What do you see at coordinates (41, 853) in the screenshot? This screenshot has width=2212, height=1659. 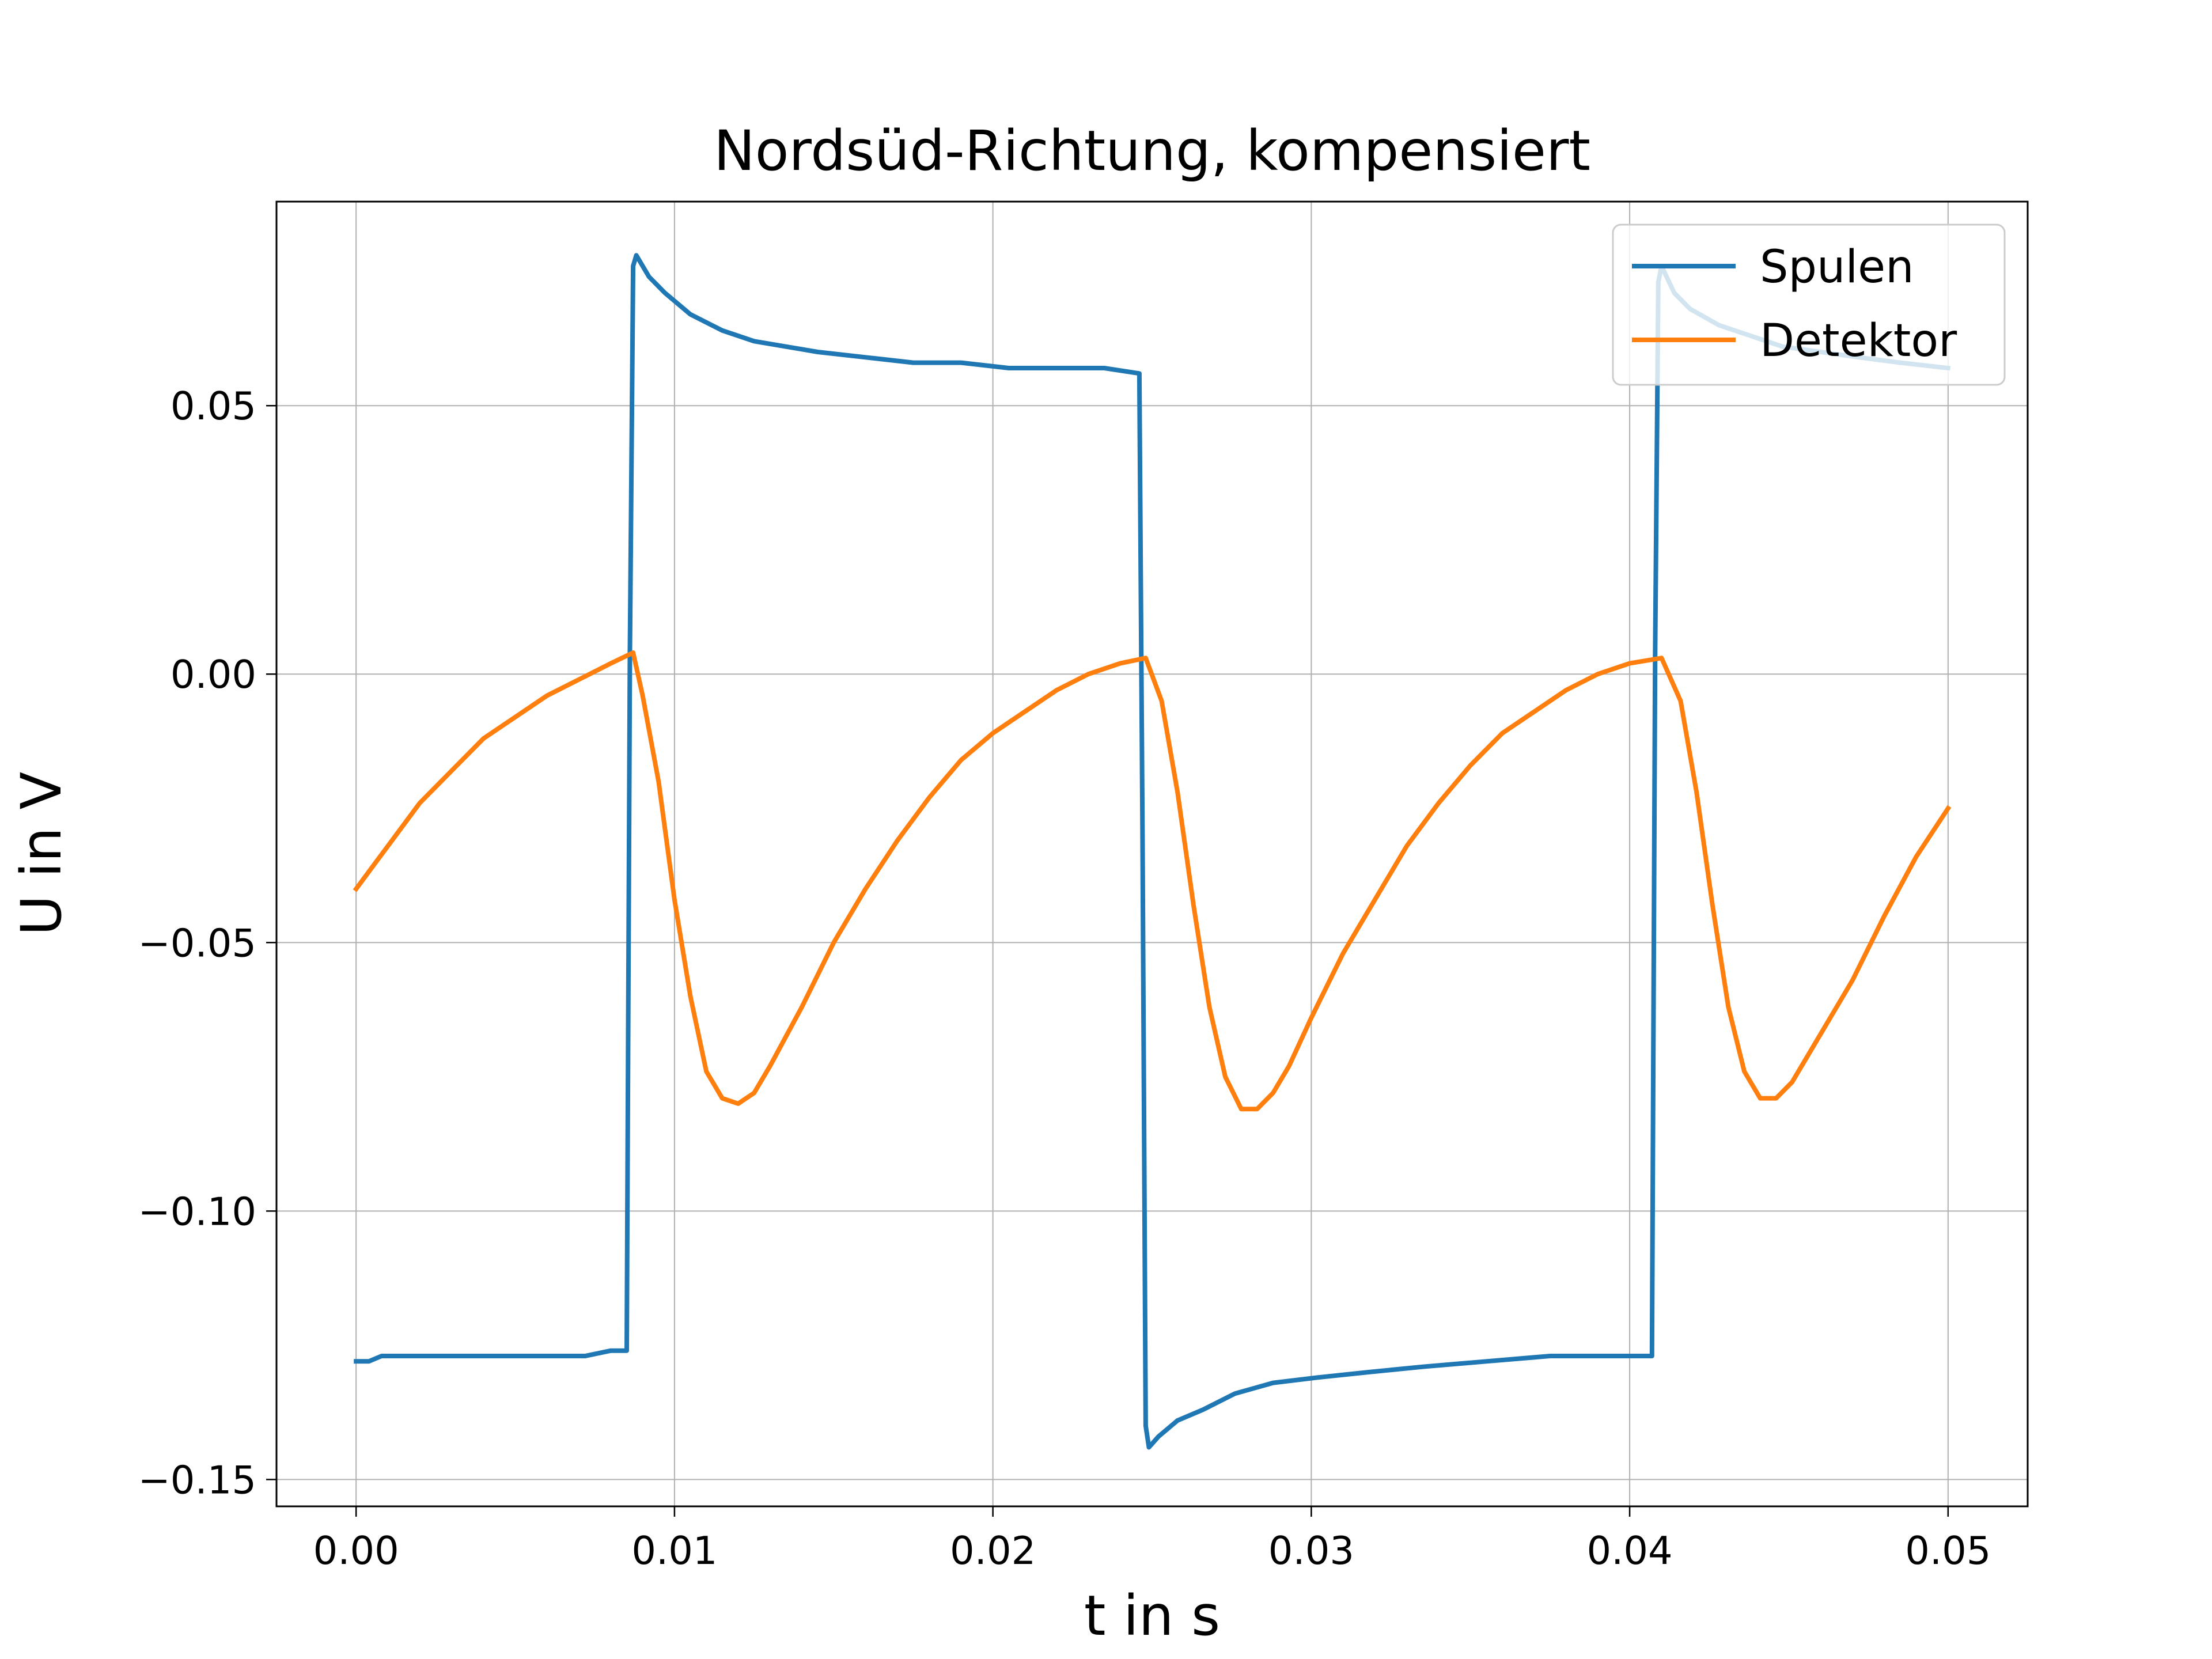 I see `y-axis-label: U in V` at bounding box center [41, 853].